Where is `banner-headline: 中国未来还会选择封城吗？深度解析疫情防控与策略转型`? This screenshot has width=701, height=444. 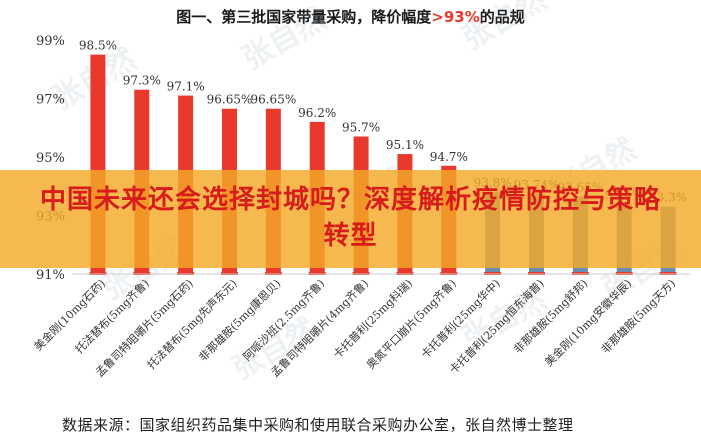
banner-headline: 中国未来还会选择封城吗？深度解析疫情防控与策略转型 is located at coordinates (351, 218).